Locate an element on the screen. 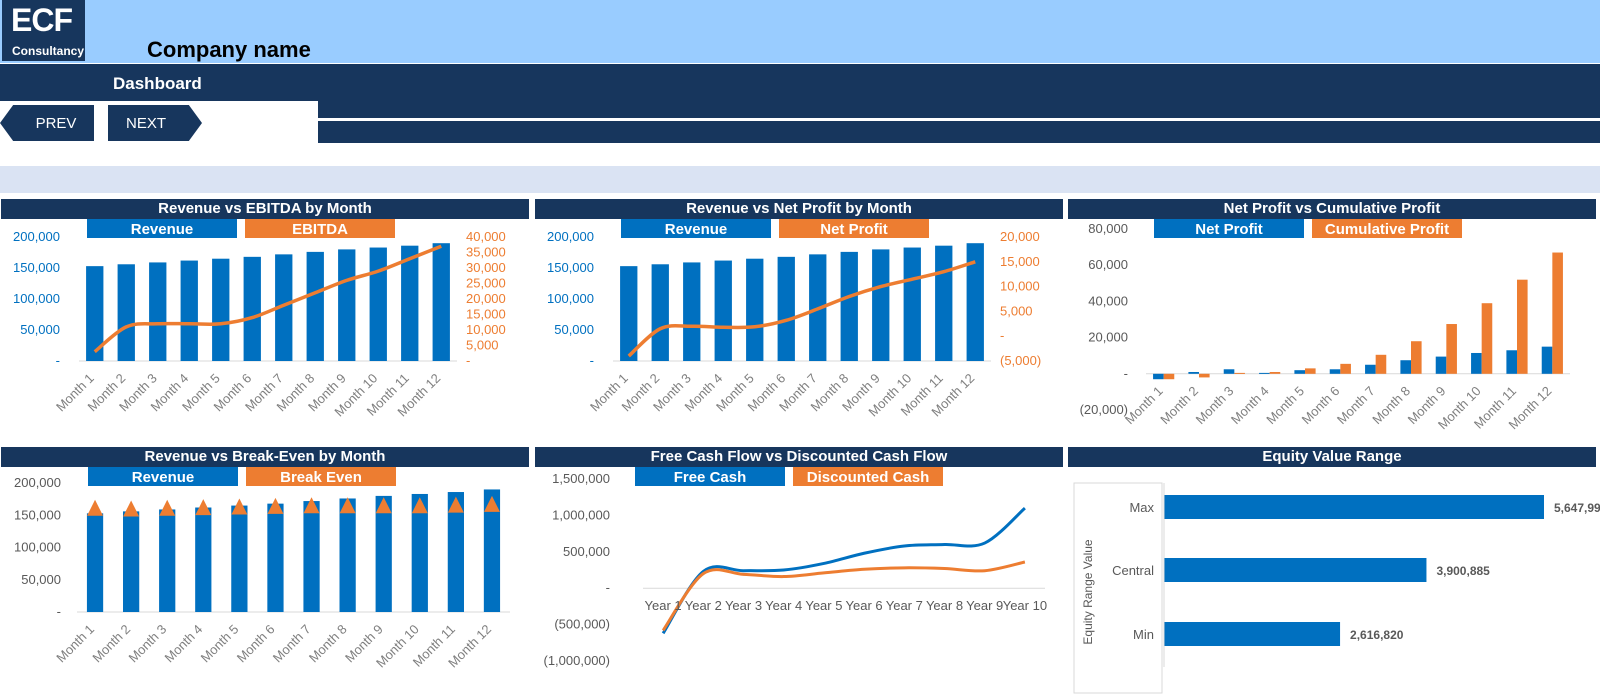 The width and height of the screenshot is (1600, 696). bar-equity-central is located at coordinates (1295, 570).